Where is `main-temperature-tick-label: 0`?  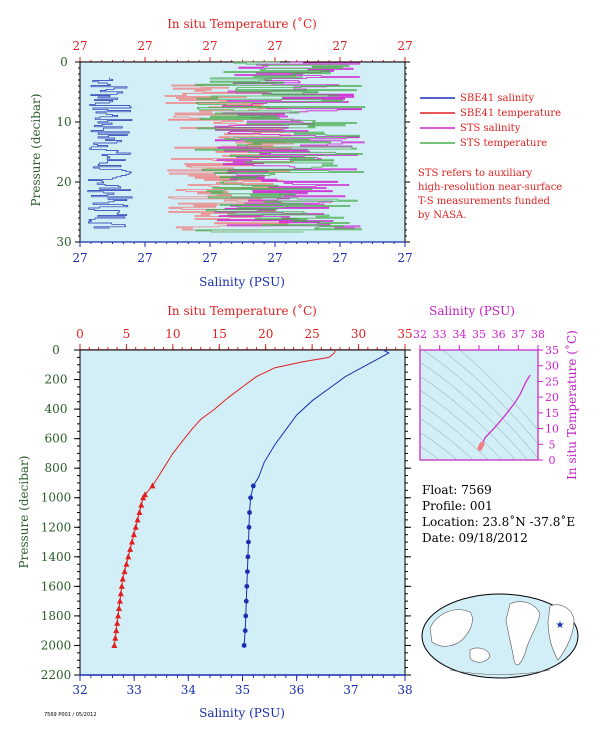
main-temperature-tick-label: 0 is located at coordinates (80, 334).